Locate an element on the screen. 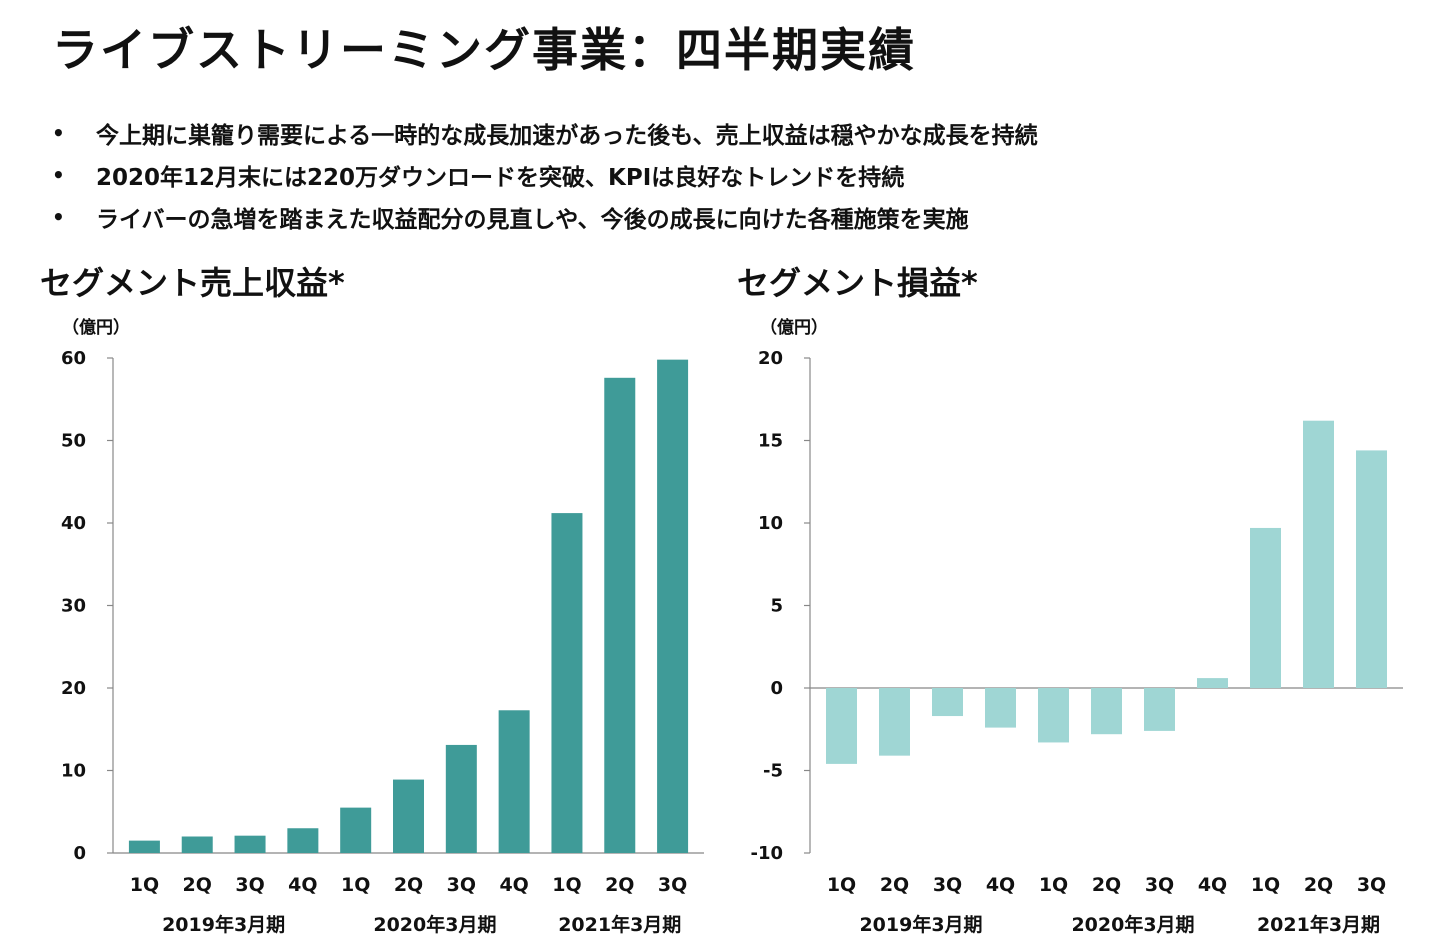 Image resolution: width=1440 pixels, height=947 pixels. revenue-y-tick-label: 10 is located at coordinates (73, 771).